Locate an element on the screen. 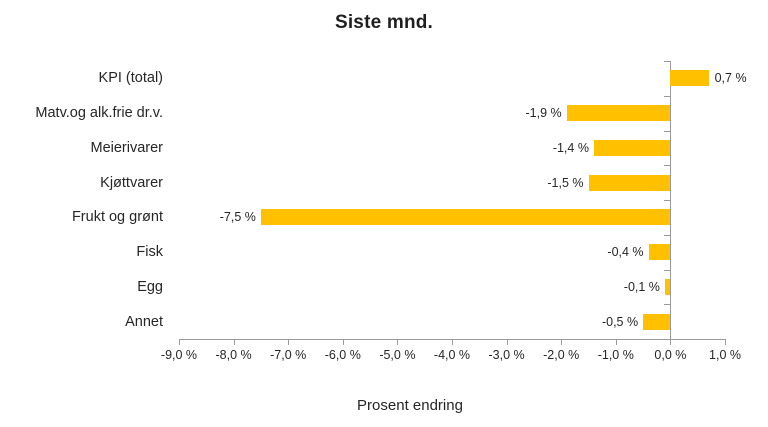  x-axis-tick-label: -7,0 % is located at coordinates (288, 355).